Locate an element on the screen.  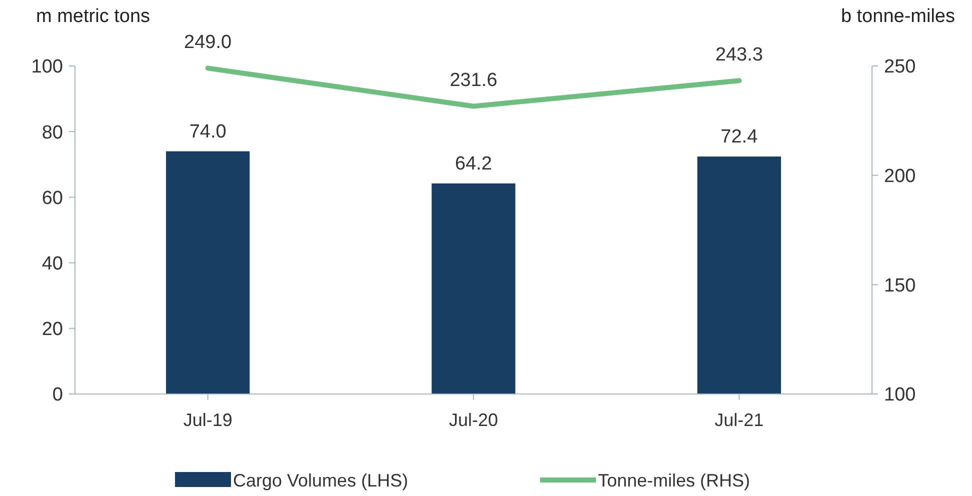
x-tick-label: Jul-19 is located at coordinates (207, 420).